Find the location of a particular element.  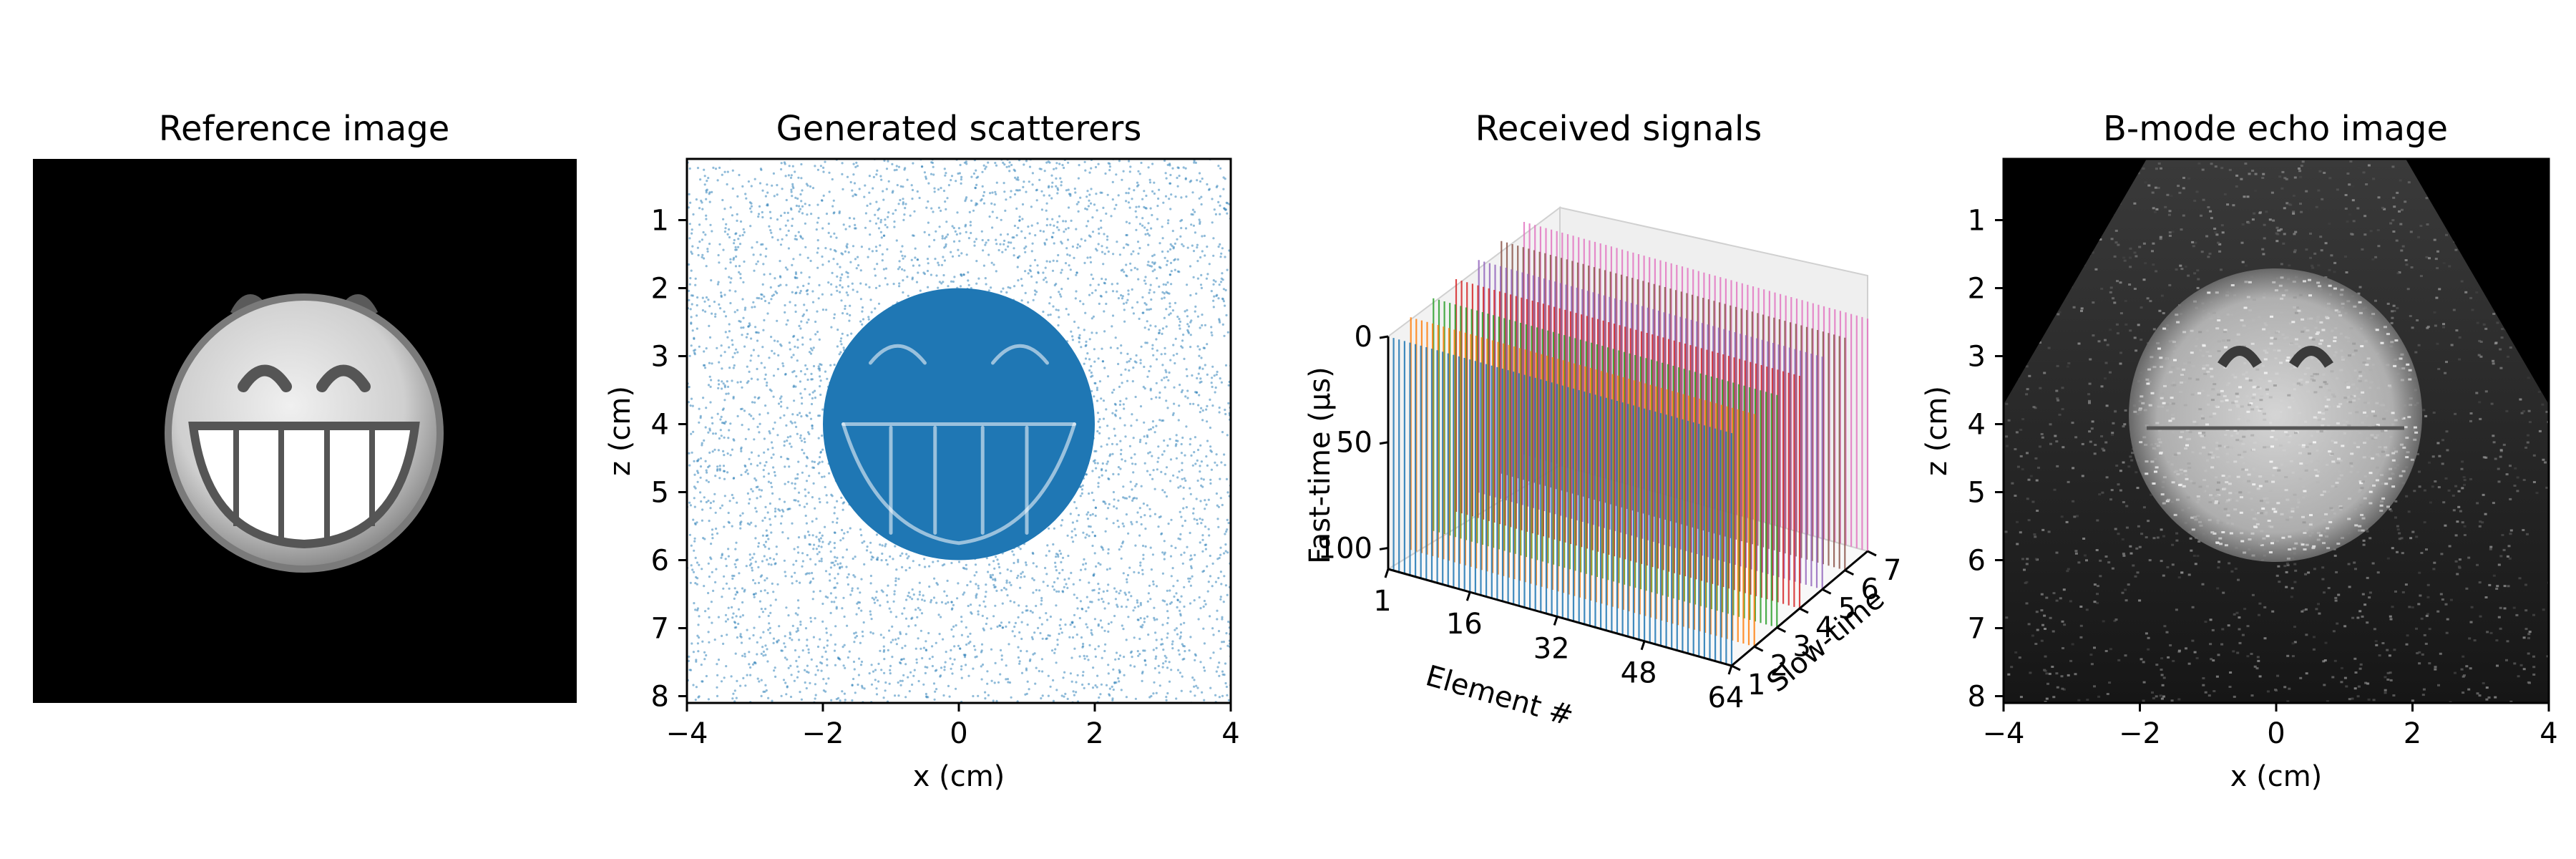

x-tick-label: 32 is located at coordinates (1551, 648).